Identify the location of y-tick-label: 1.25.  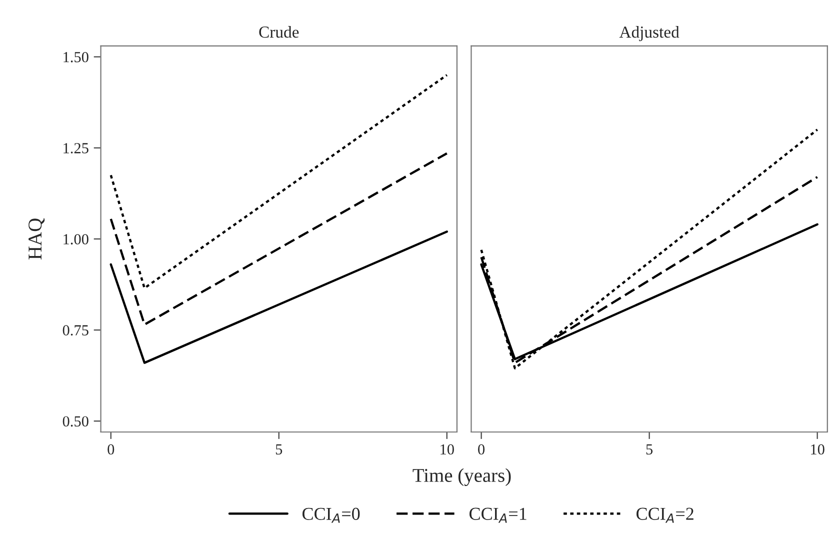
(76, 148).